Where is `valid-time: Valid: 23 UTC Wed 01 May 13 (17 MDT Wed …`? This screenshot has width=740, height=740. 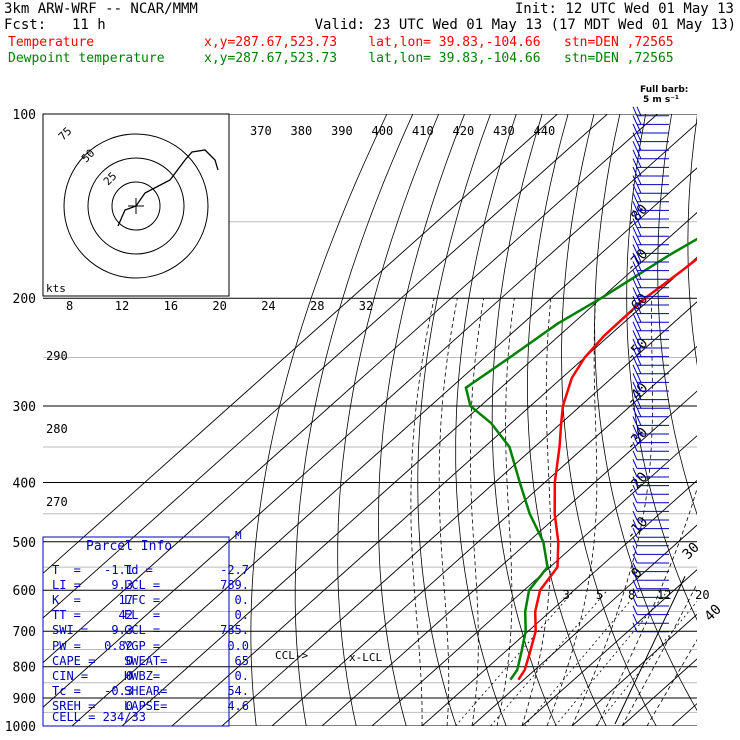
valid-time: Valid: 23 UTC Wed 01 May 13 (17 MDT Wed … is located at coordinates (525, 25).